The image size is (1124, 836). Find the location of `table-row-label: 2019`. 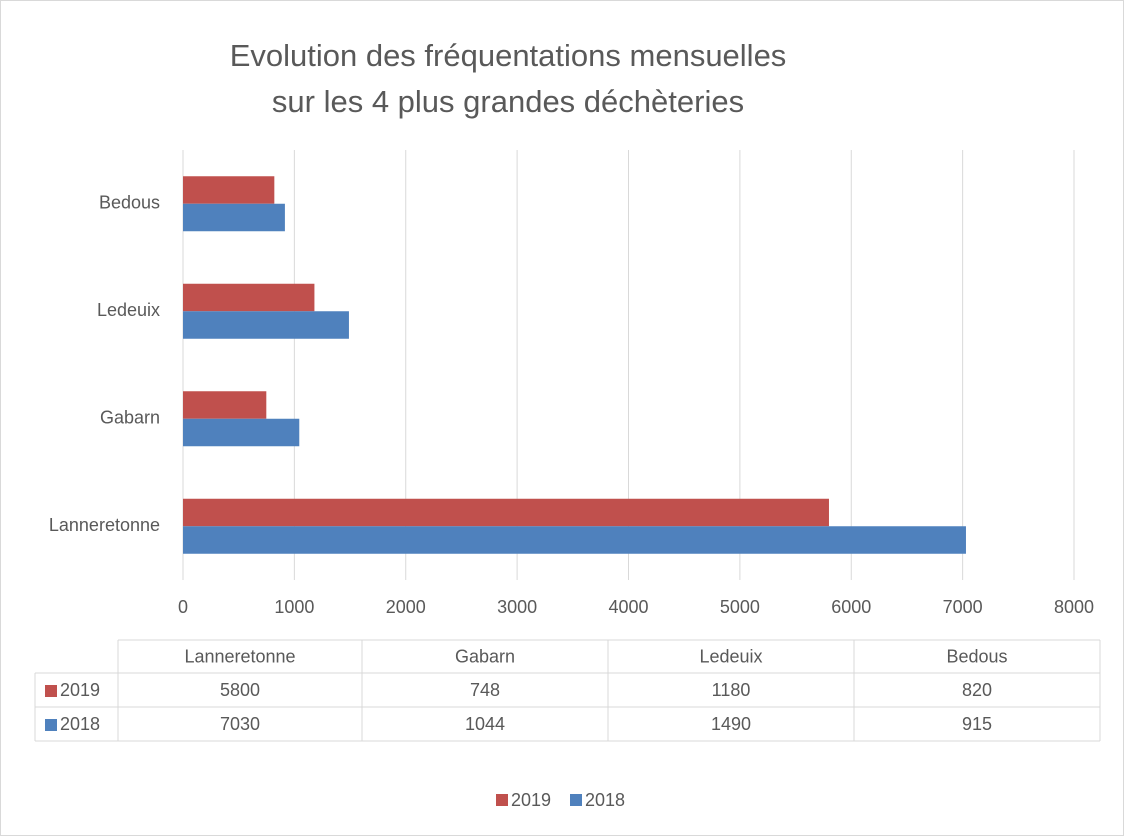

table-row-label: 2019 is located at coordinates (80, 690).